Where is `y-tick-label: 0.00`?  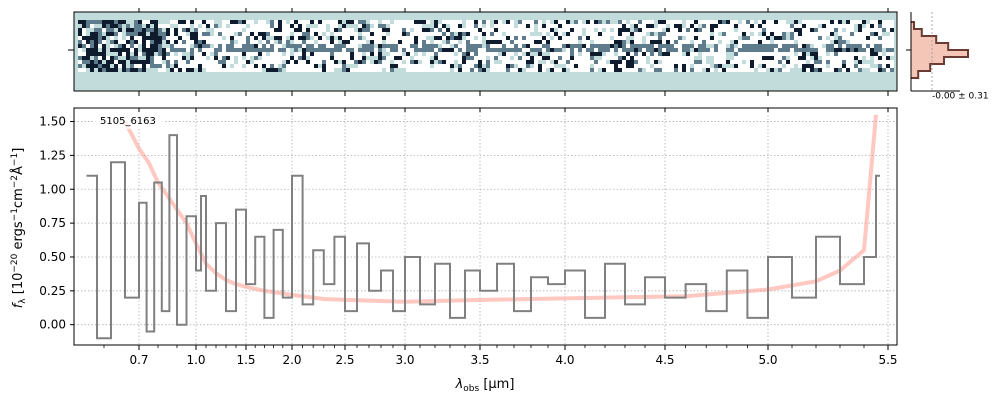
y-tick-label: 0.00 is located at coordinates (52, 325).